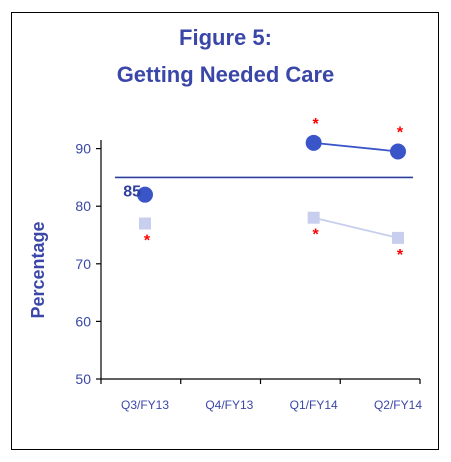  I want to click on y-axis-label: Percentage, so click(38, 269).